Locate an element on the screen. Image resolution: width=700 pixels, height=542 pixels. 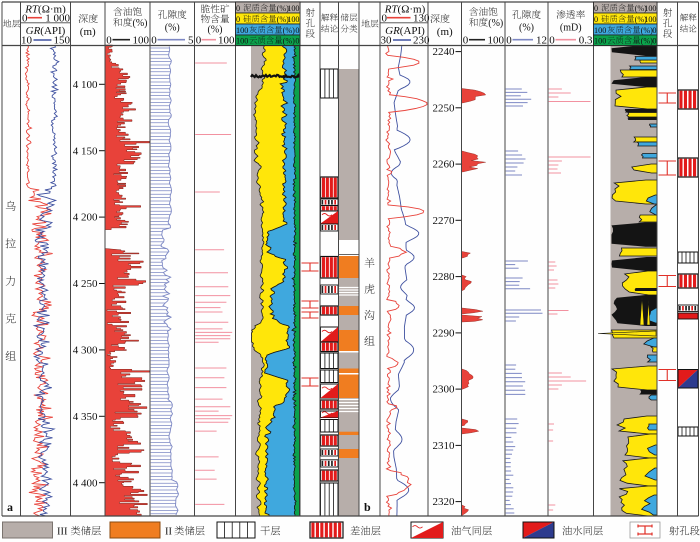
svg-text: 2320 is located at coordinates (444, 502).